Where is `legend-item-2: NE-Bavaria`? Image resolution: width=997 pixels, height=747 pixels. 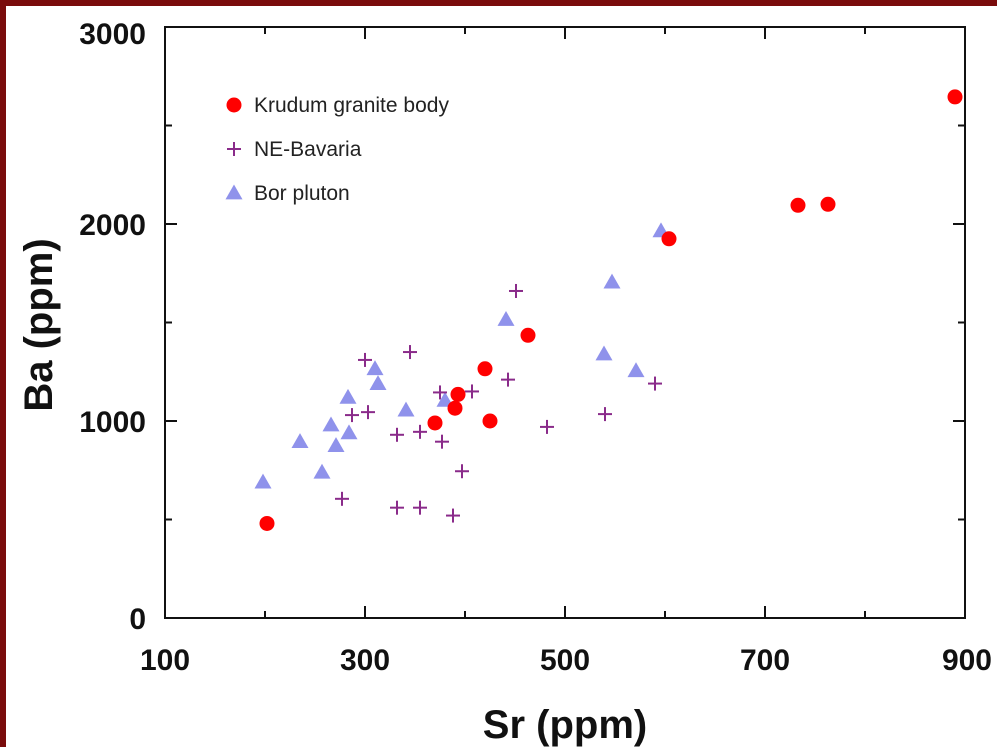 legend-item-2: NE-Bavaria is located at coordinates (294, 149).